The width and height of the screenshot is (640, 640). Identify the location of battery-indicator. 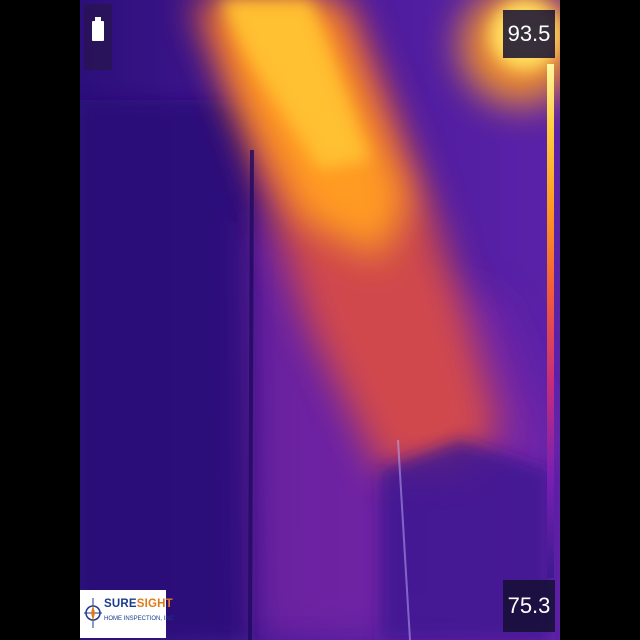
(98, 37).